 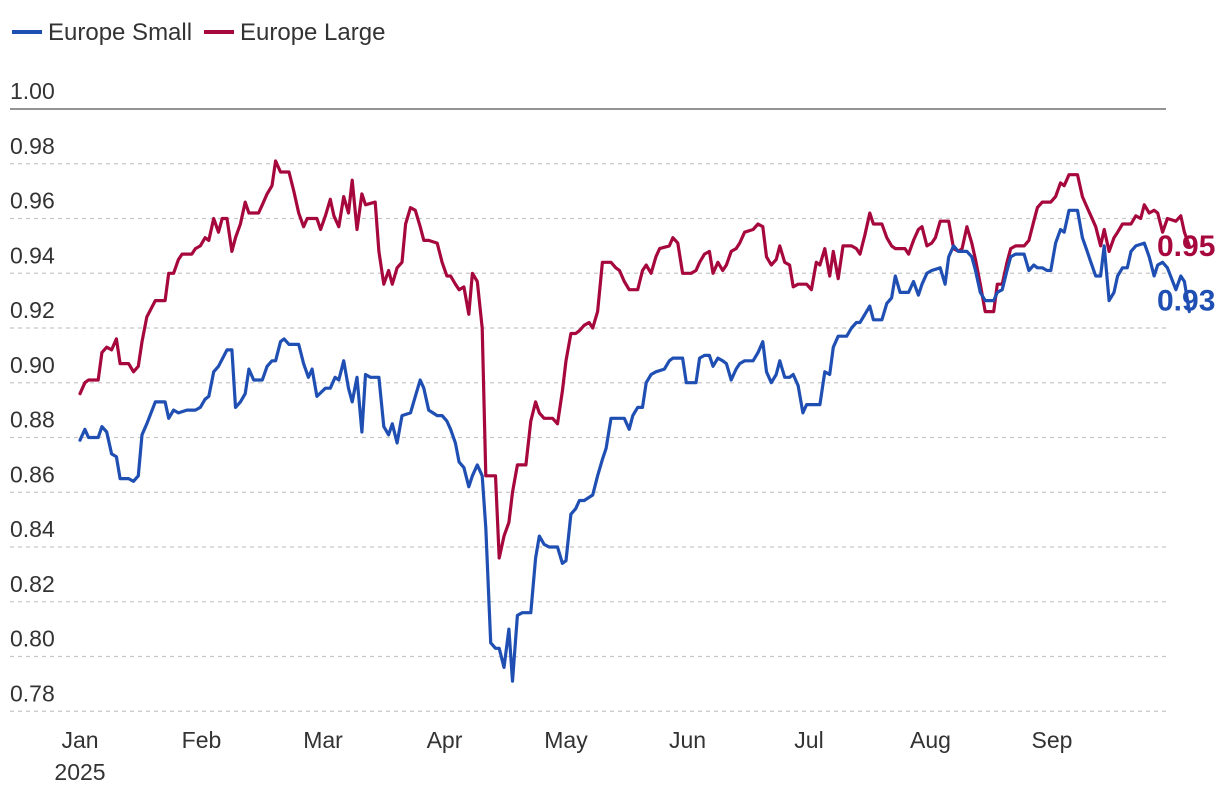 What do you see at coordinates (687, 740) in the screenshot?
I see `x-tick-label: Jun` at bounding box center [687, 740].